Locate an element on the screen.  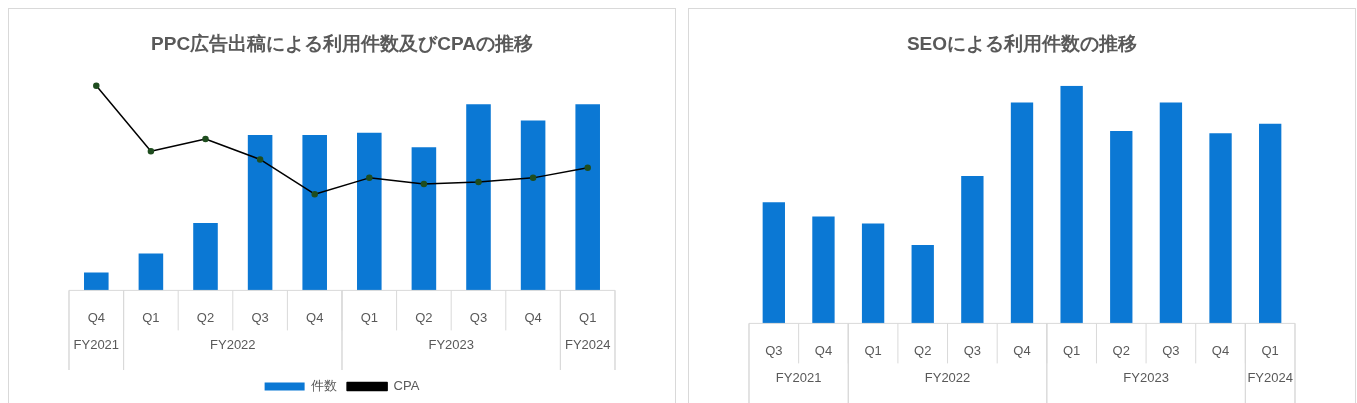
legend-label: 件数 is located at coordinates (324, 386).